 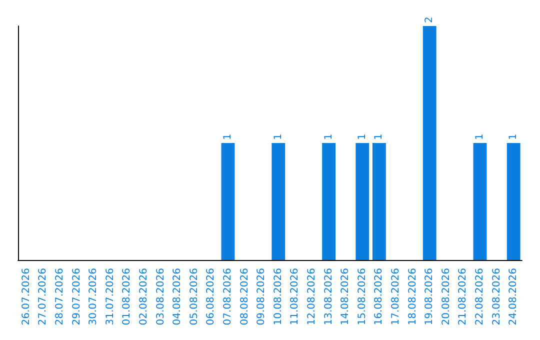 What do you see at coordinates (127, 297) in the screenshot?
I see `x-tick-label: 01.08.2026` at bounding box center [127, 297].